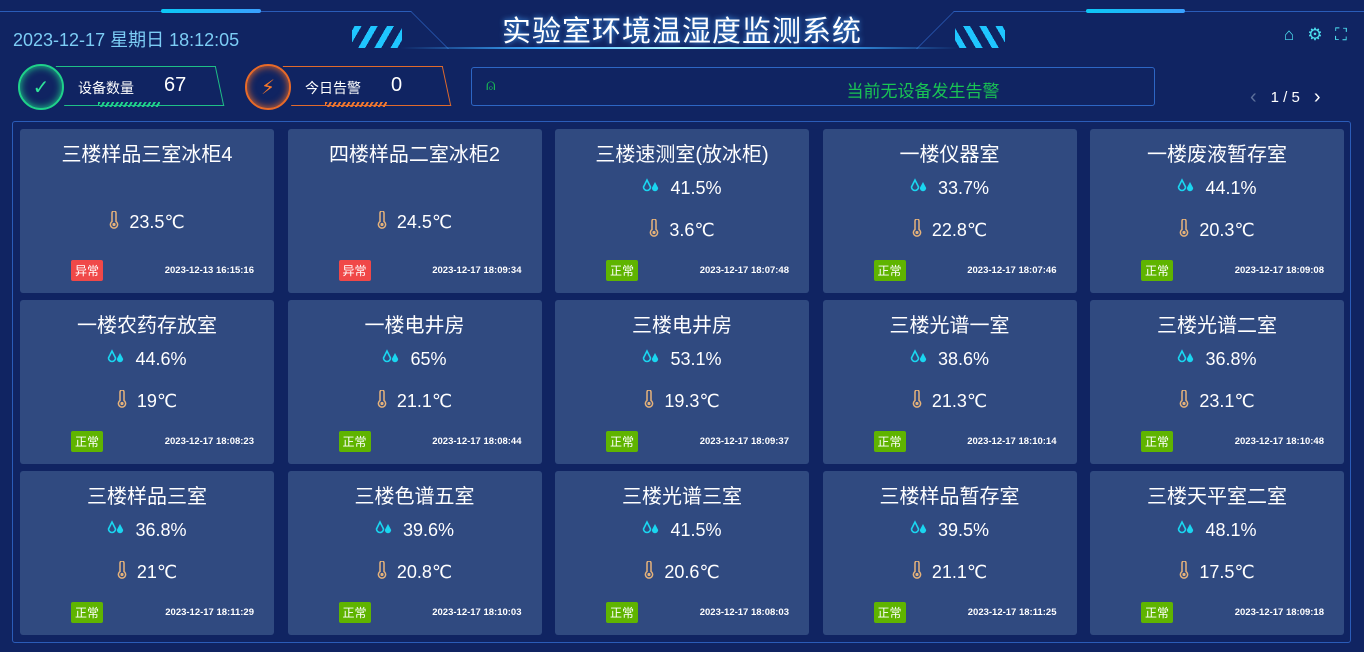 The height and width of the screenshot is (652, 1364). I want to click on next-page-button: ›, so click(1317, 97).